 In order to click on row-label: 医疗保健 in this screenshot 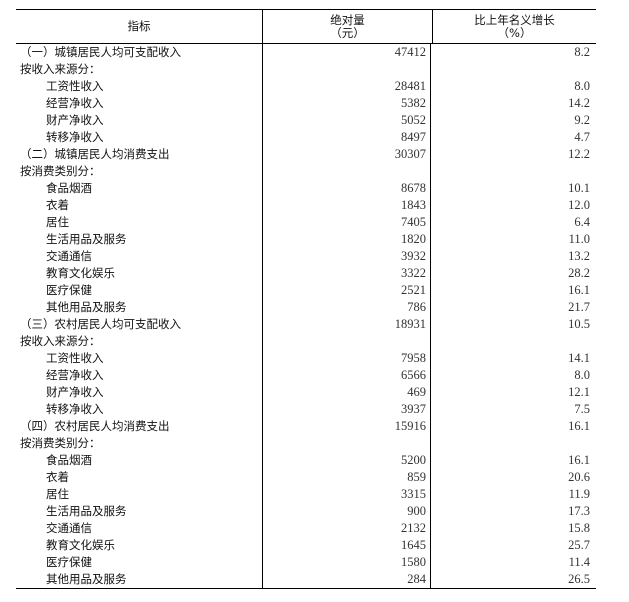, I will do `click(69, 290)`.